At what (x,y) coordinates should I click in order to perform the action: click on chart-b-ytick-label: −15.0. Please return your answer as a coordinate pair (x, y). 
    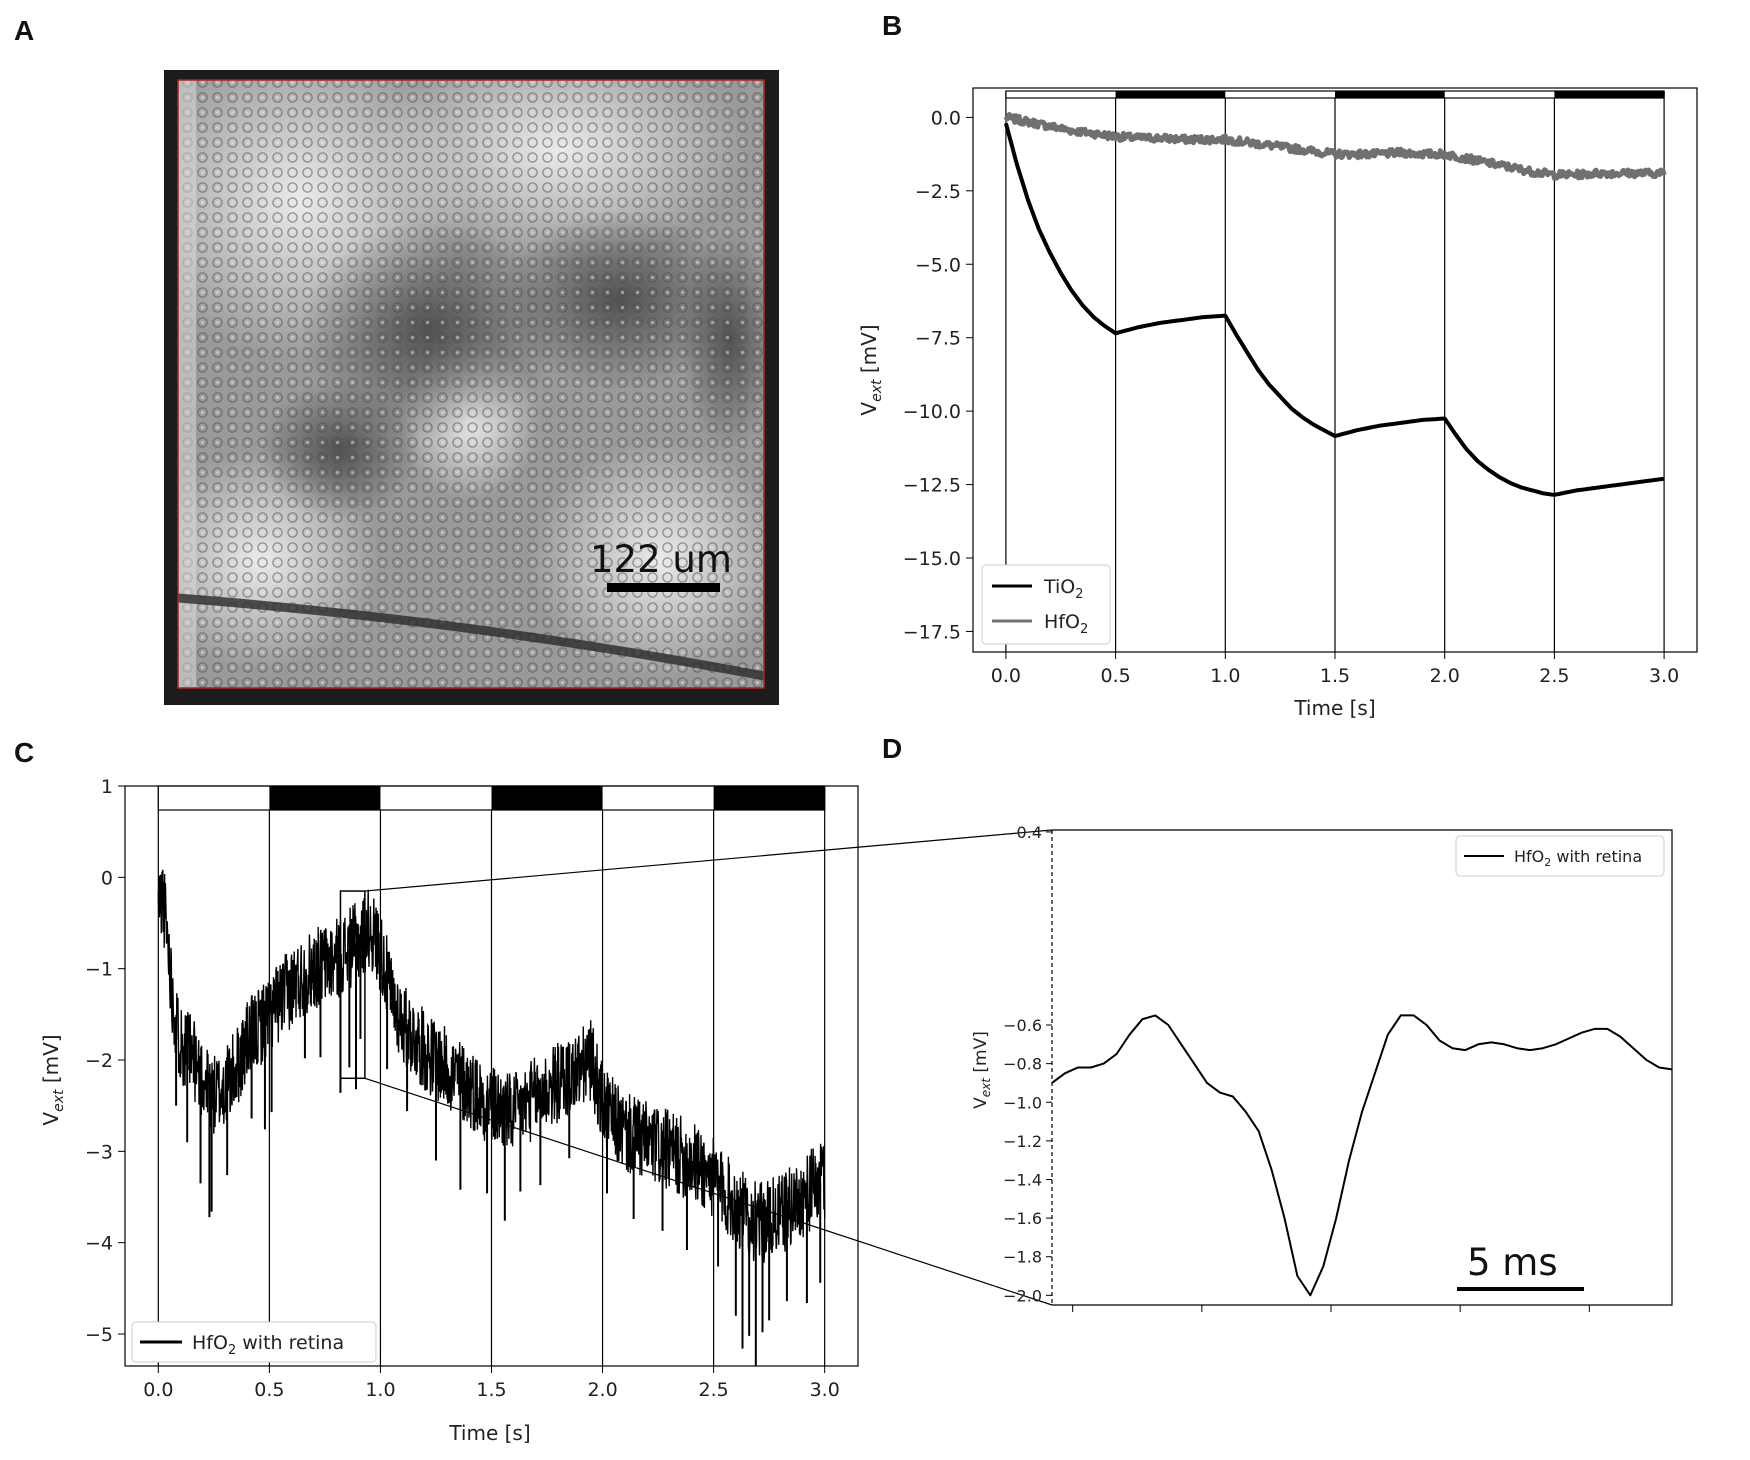
    Looking at the image, I should click on (932, 559).